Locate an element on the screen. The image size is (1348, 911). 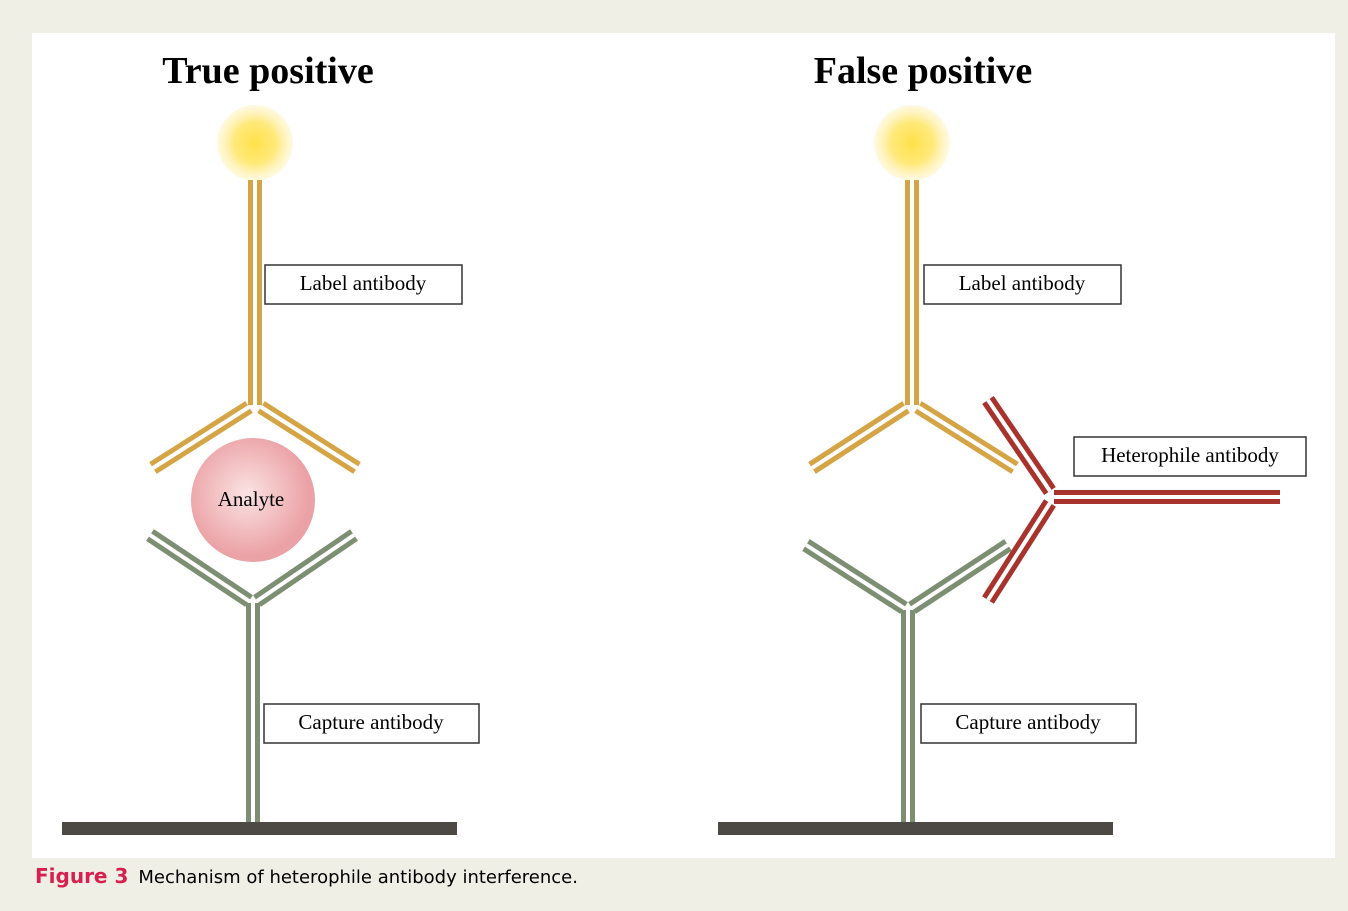
heterophile-antibody-label: Heterophile antibody is located at coordinates (1190, 455).